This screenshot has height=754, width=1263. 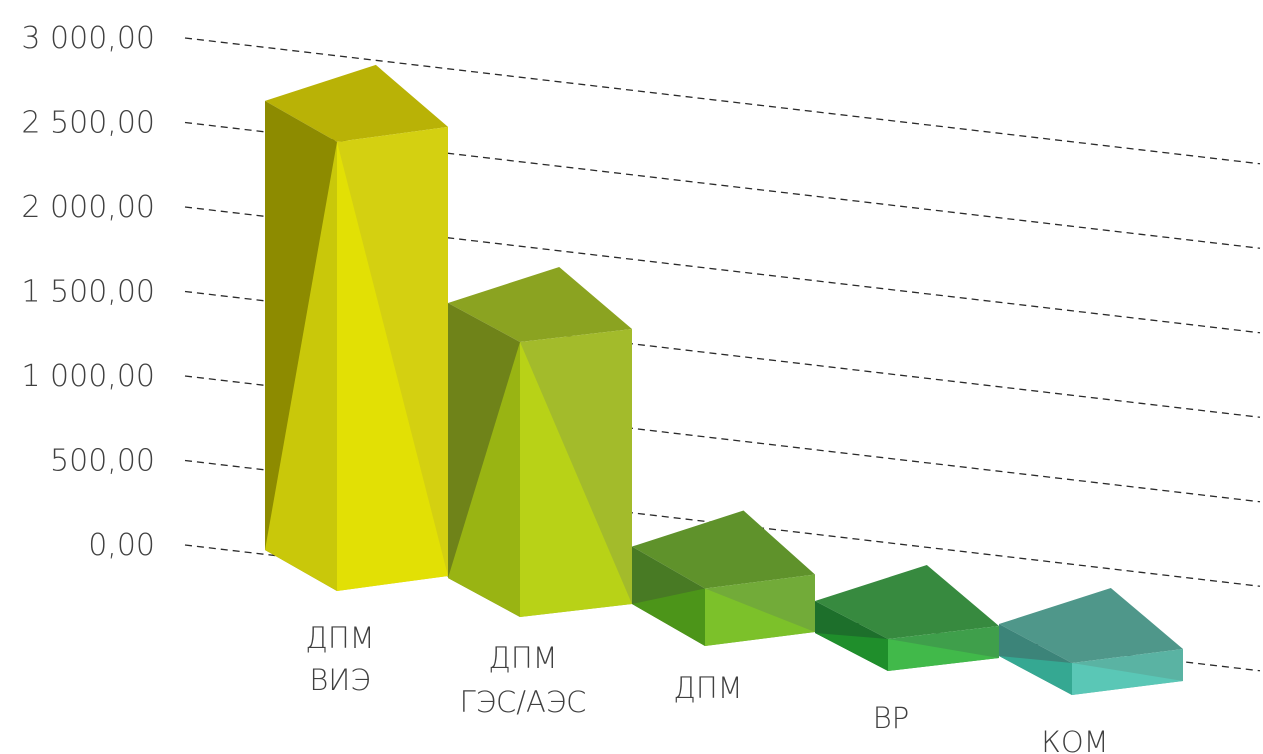 What do you see at coordinates (88, 123) in the screenshot?
I see `y-tick-label-5: 2 500,00` at bounding box center [88, 123].